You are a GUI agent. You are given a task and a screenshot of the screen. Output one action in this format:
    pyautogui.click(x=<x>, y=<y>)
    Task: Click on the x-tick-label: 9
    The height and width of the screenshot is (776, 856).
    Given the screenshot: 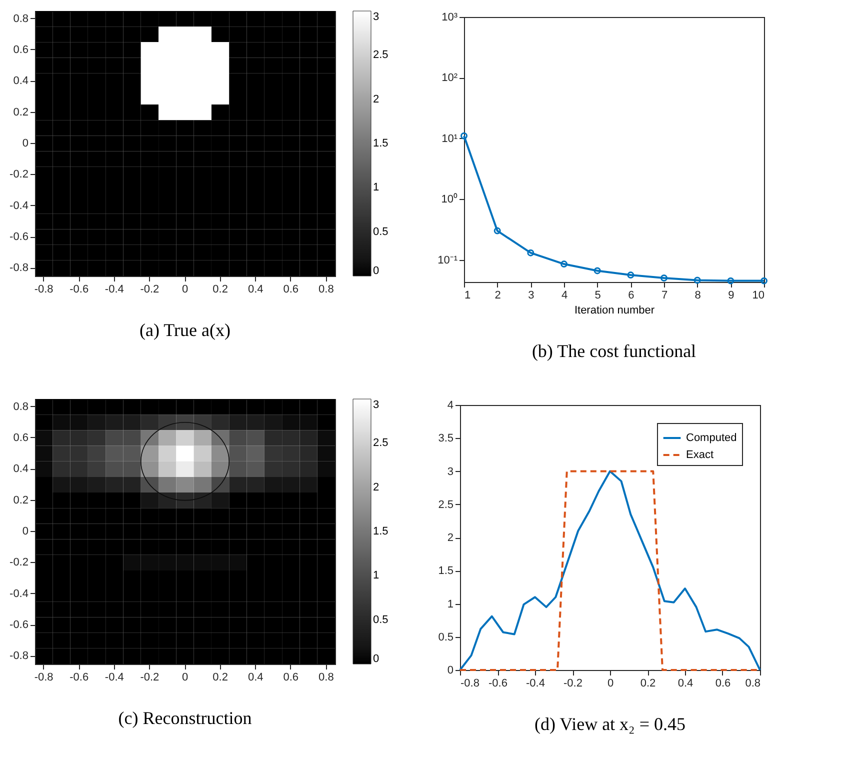 What is the action you would take?
    pyautogui.click(x=731, y=296)
    